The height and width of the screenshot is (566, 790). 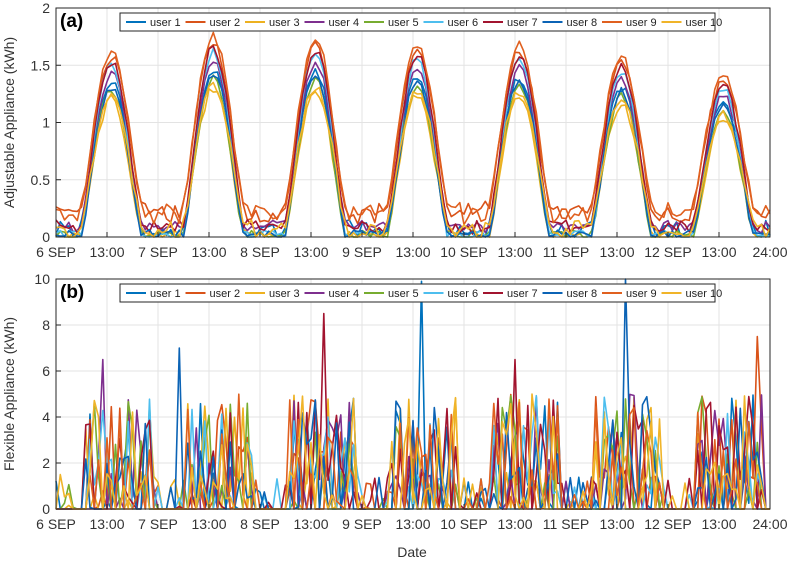 I want to click on x-axis-label: Date, so click(x=412, y=552).